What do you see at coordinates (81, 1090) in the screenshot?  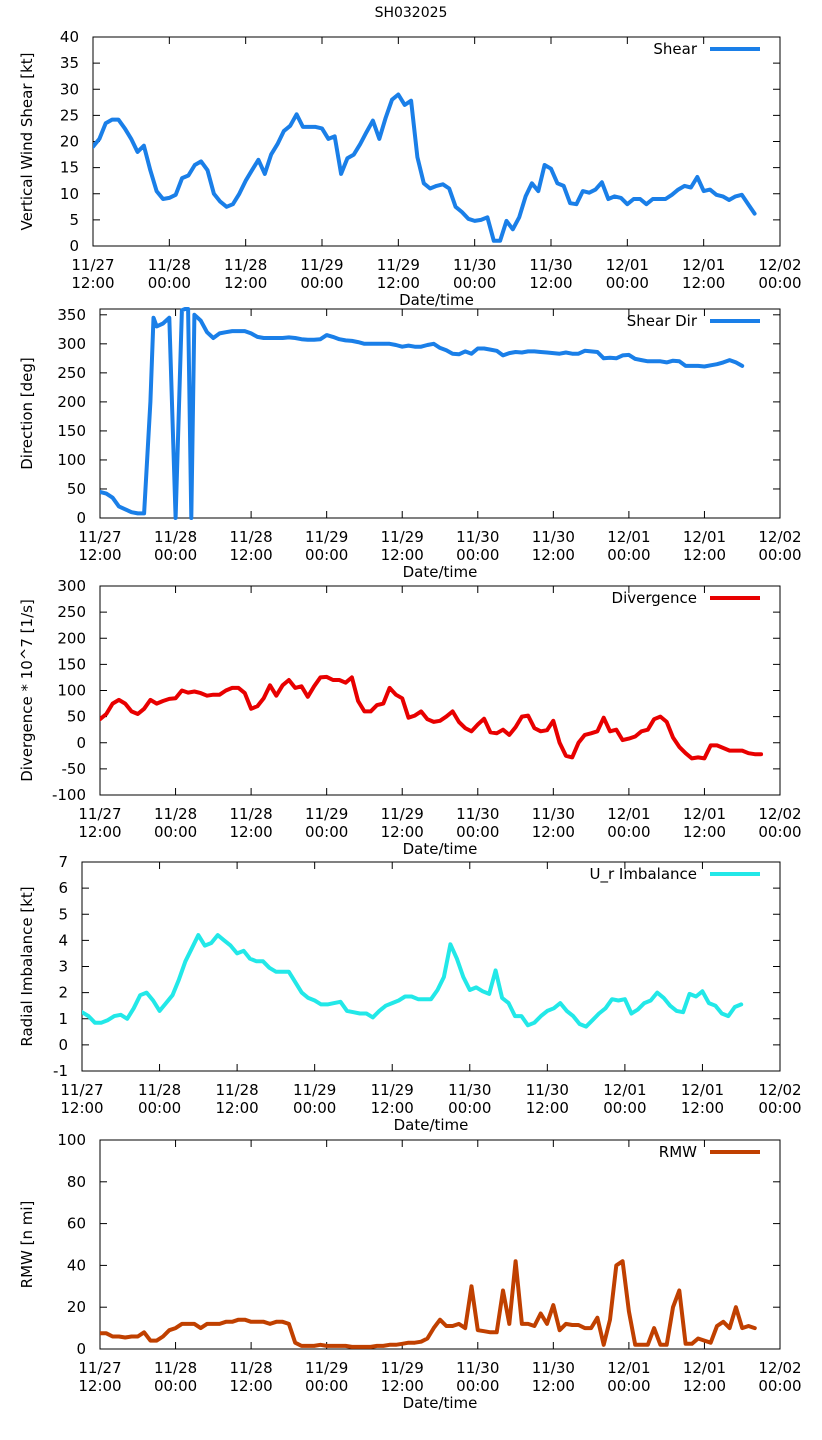 I see `x-tick-date: 11/27` at bounding box center [81, 1090].